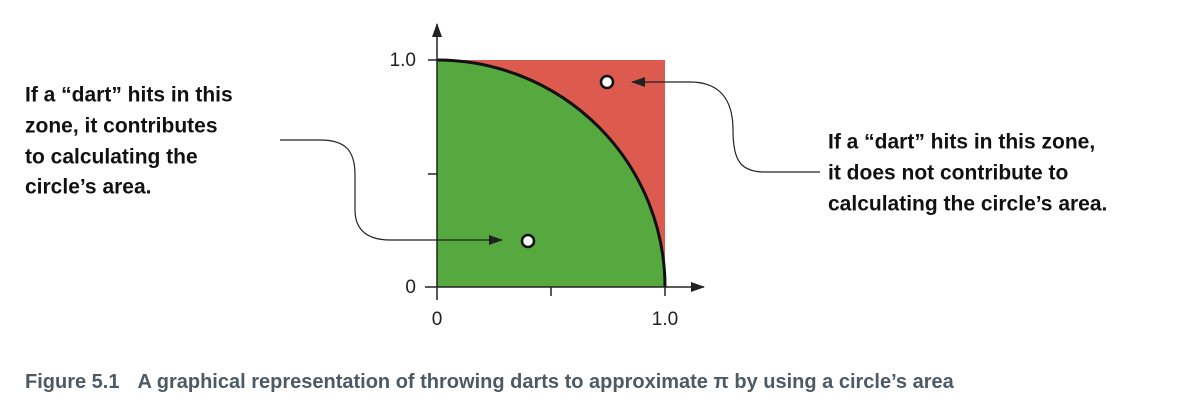 This screenshot has width=1192, height=408. What do you see at coordinates (948, 173) in the screenshot?
I see `annotation-line: it does not contribute to` at bounding box center [948, 173].